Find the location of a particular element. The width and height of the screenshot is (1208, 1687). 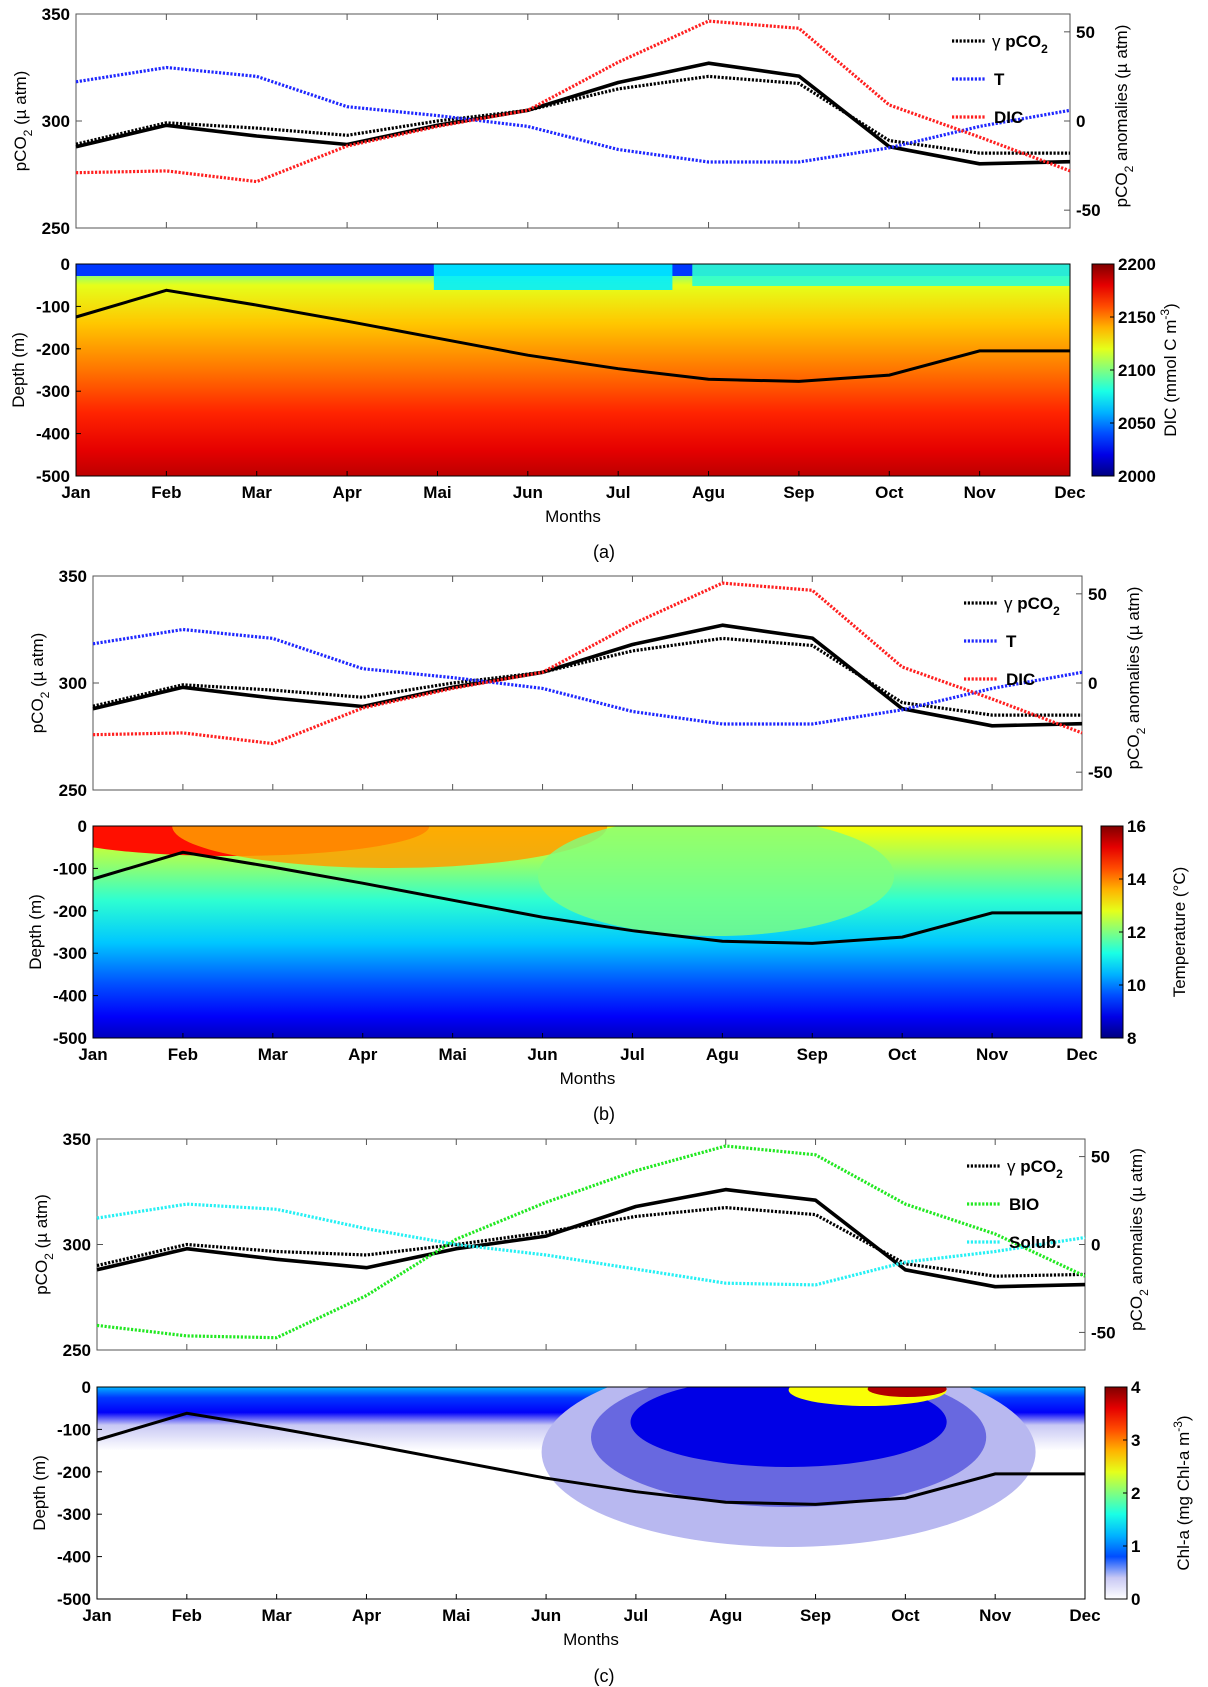

series-gamma is located at coordinates (591, 1241).